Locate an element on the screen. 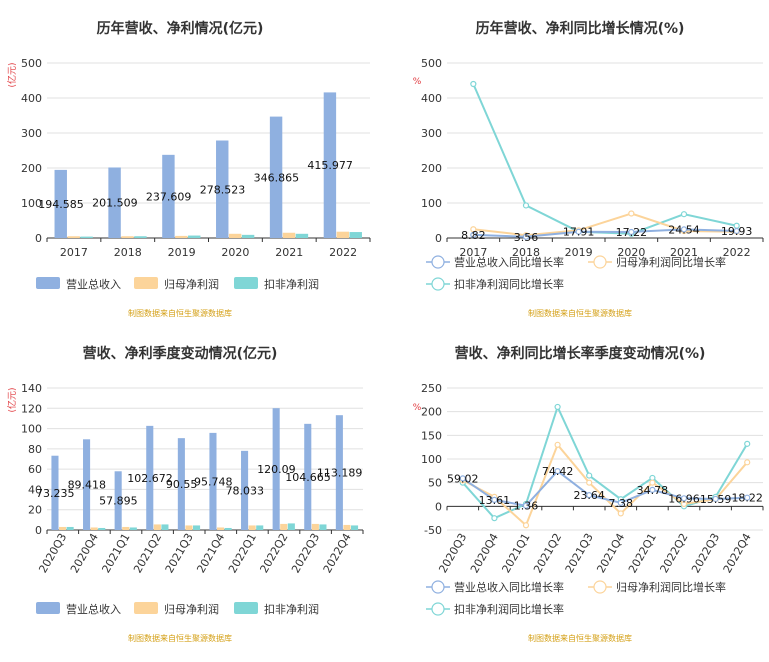 The image size is (769, 662). data-label: 17.91 is located at coordinates (579, 232).